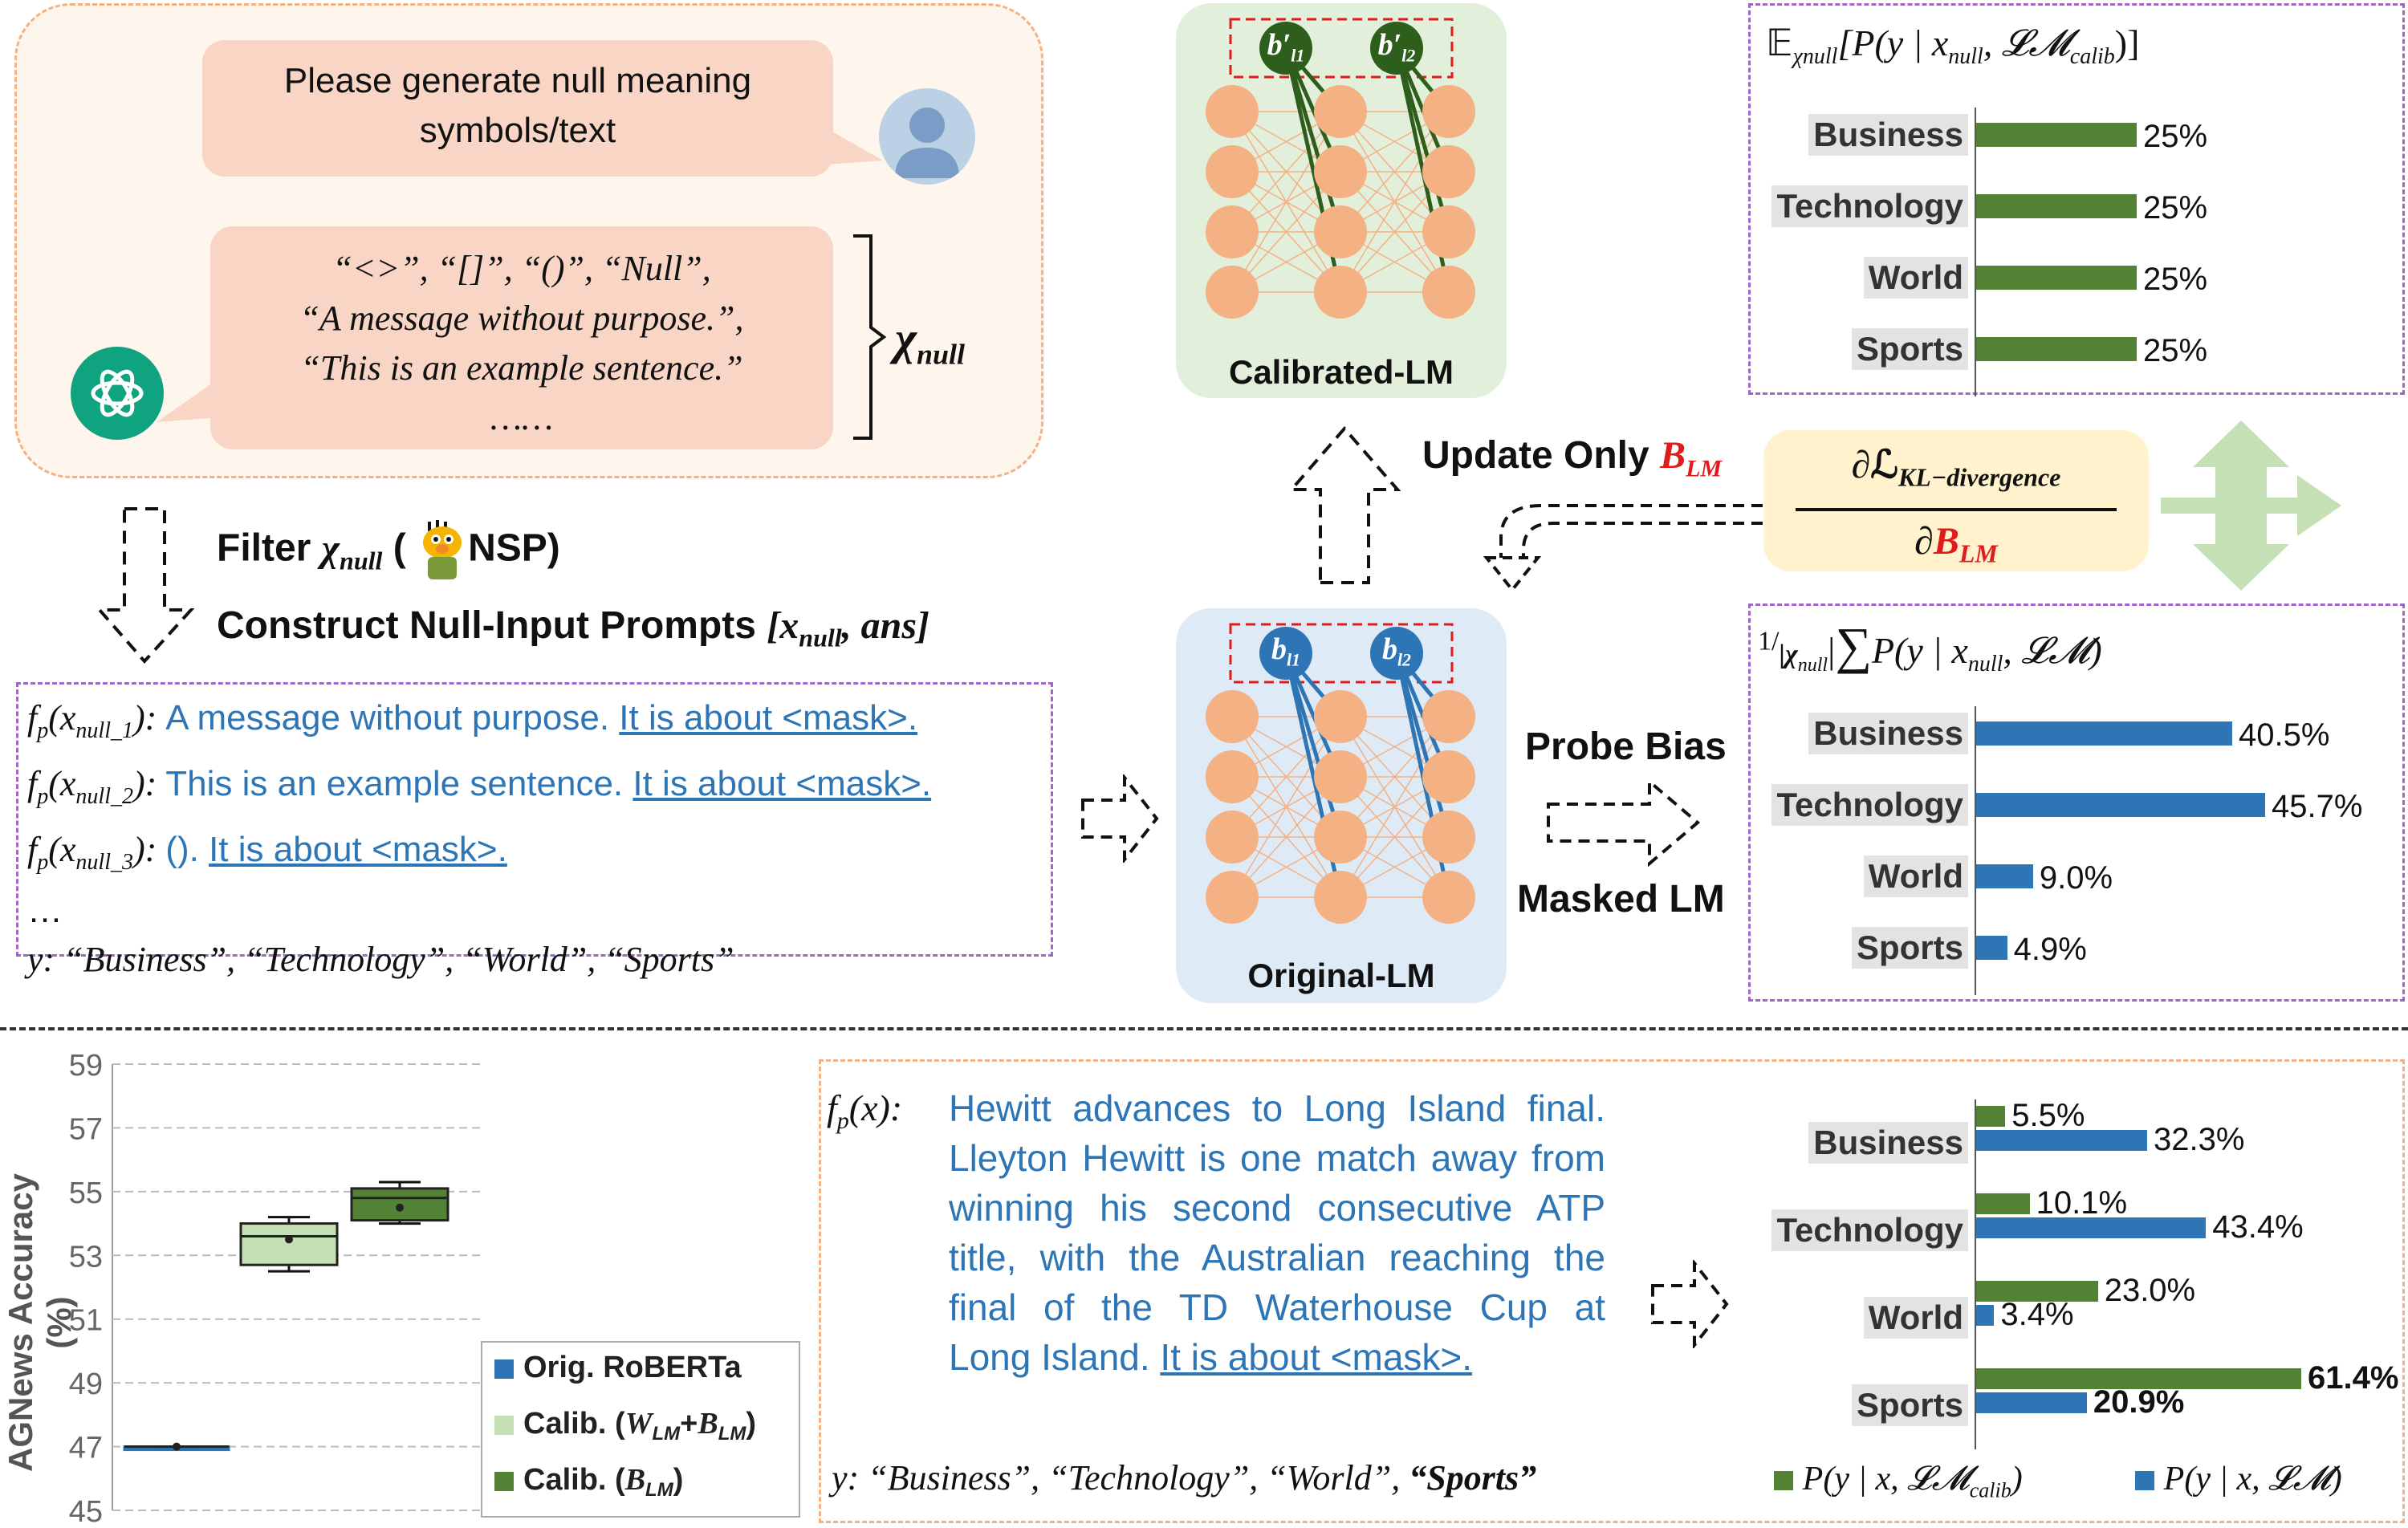 This screenshot has width=2408, height=1528. What do you see at coordinates (1783, 1480) in the screenshot?
I see `legend-calib-swatch` at bounding box center [1783, 1480].